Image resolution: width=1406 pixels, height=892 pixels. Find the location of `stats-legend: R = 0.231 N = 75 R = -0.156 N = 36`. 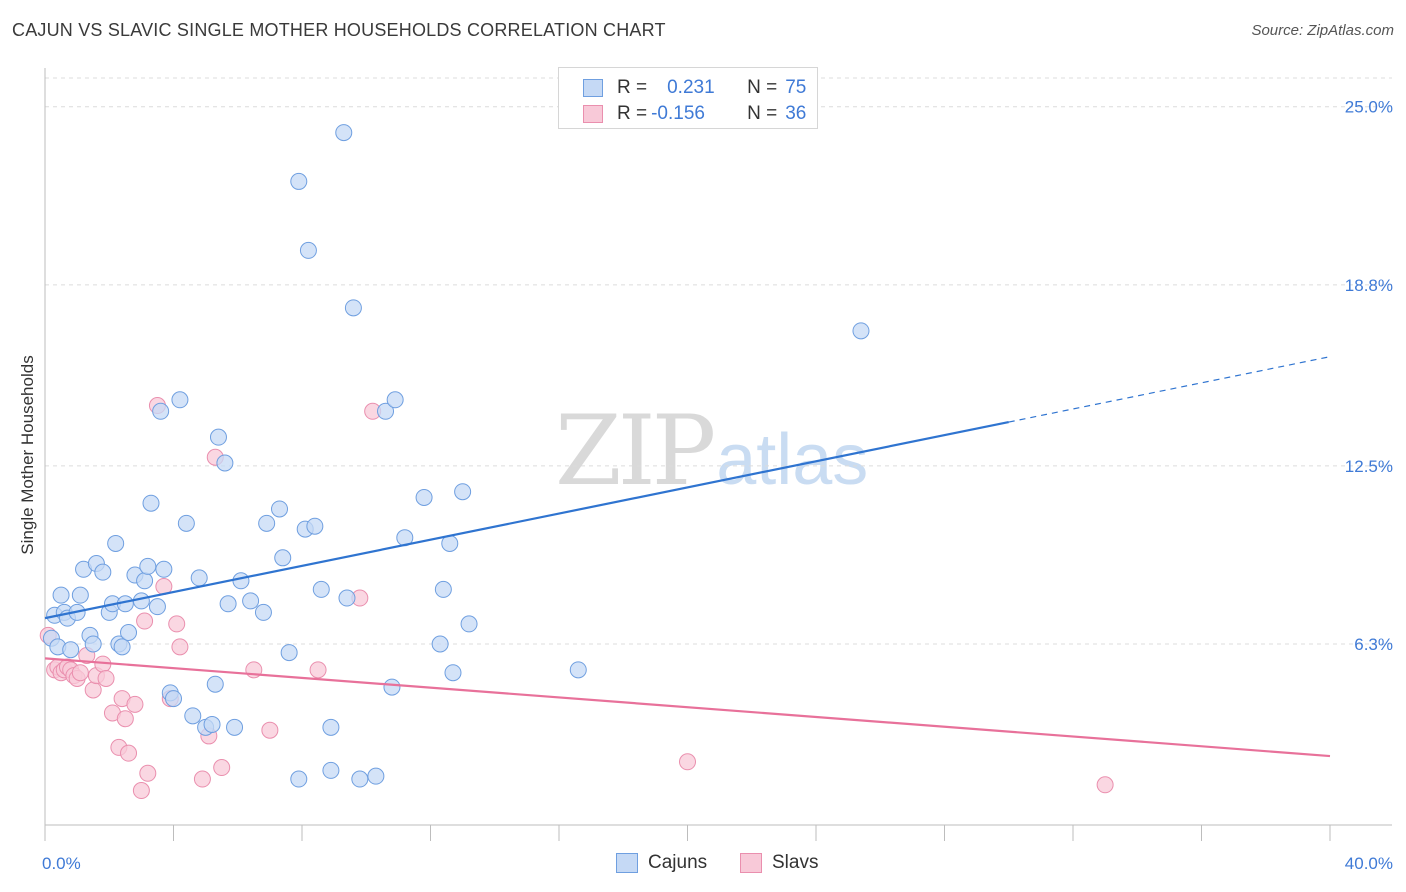

stats-legend: R = 0.231 N = 75 R = -0.156 N = 36 is located at coordinates (688, 98).